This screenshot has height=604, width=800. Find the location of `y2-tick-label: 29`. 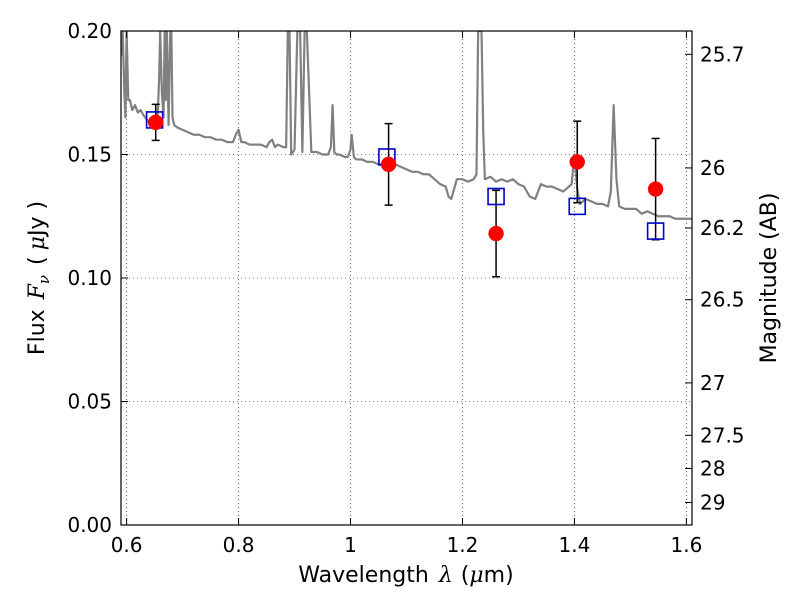

y2-tick-label: 29 is located at coordinates (712, 502).